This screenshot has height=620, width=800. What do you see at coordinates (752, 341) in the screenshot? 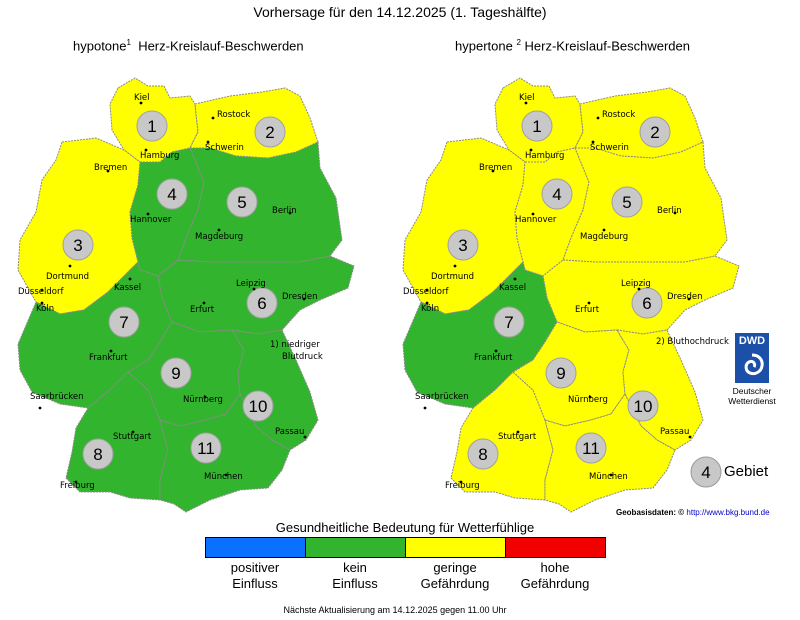
I see `dwd-logo-text: DWD` at bounding box center [752, 341].